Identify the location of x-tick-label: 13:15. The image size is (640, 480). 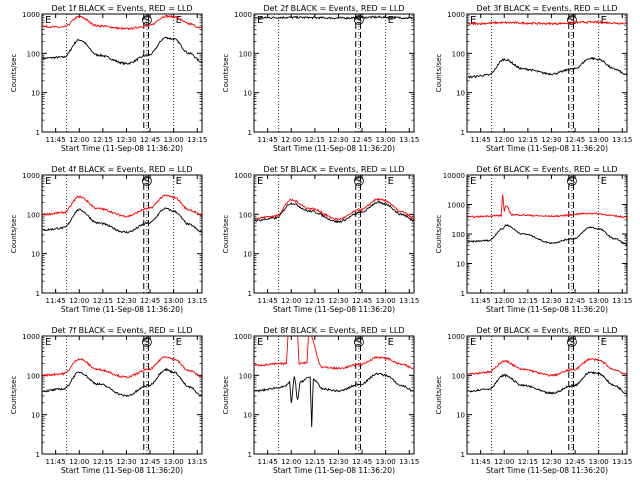
(622, 140).